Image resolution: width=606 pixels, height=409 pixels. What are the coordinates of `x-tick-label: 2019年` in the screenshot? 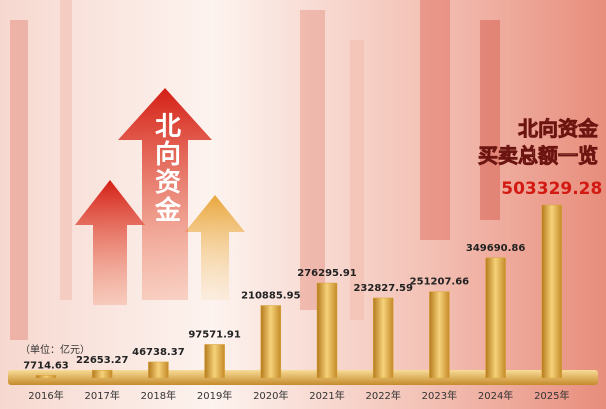 It's located at (214, 395).